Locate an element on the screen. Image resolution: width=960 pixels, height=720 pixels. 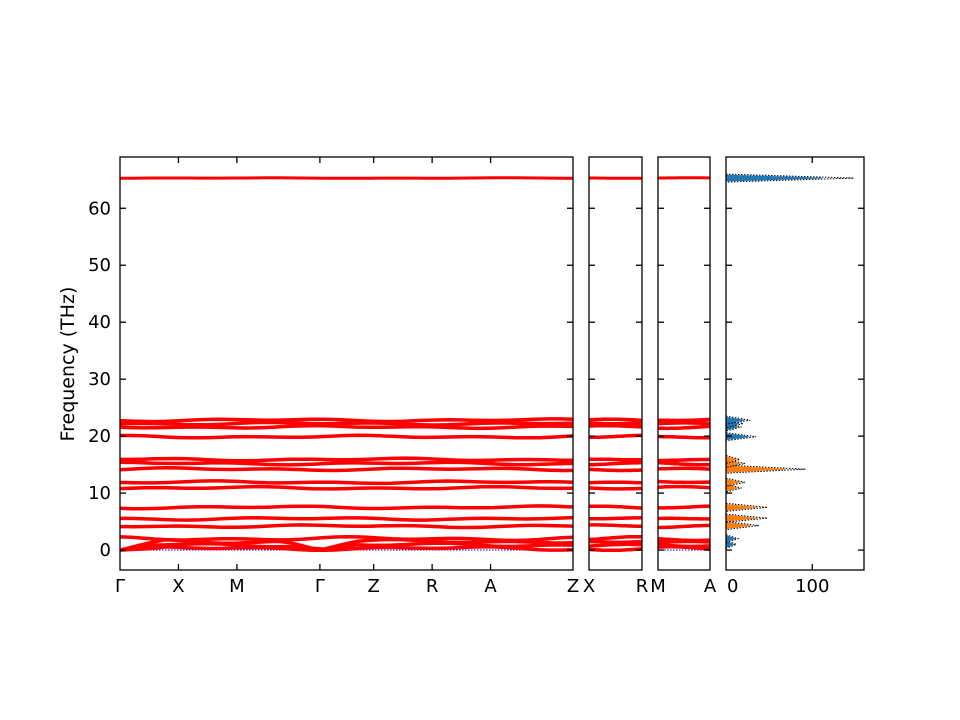
y-tick-label: 50 is located at coordinates (99, 265).